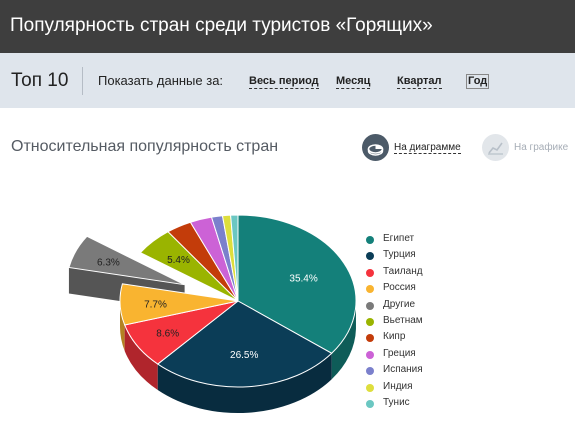 This screenshot has width=575, height=432. Describe the element at coordinates (495, 147) in the screenshot. I see `line-chart-icon` at that location.